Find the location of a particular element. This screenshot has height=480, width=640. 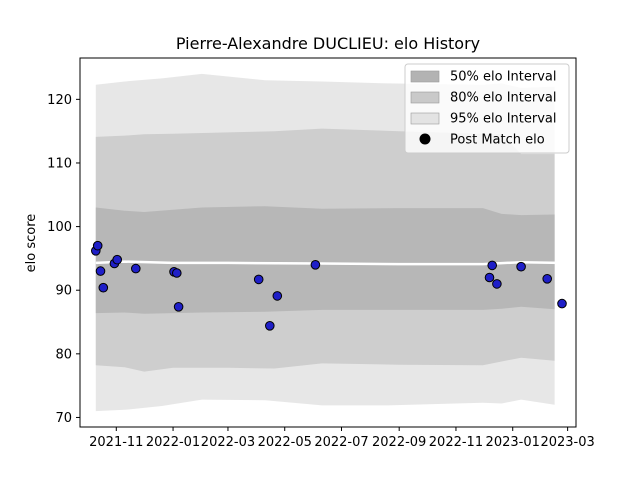

legend-label-band80: 80% elo Interval is located at coordinates (503, 98).